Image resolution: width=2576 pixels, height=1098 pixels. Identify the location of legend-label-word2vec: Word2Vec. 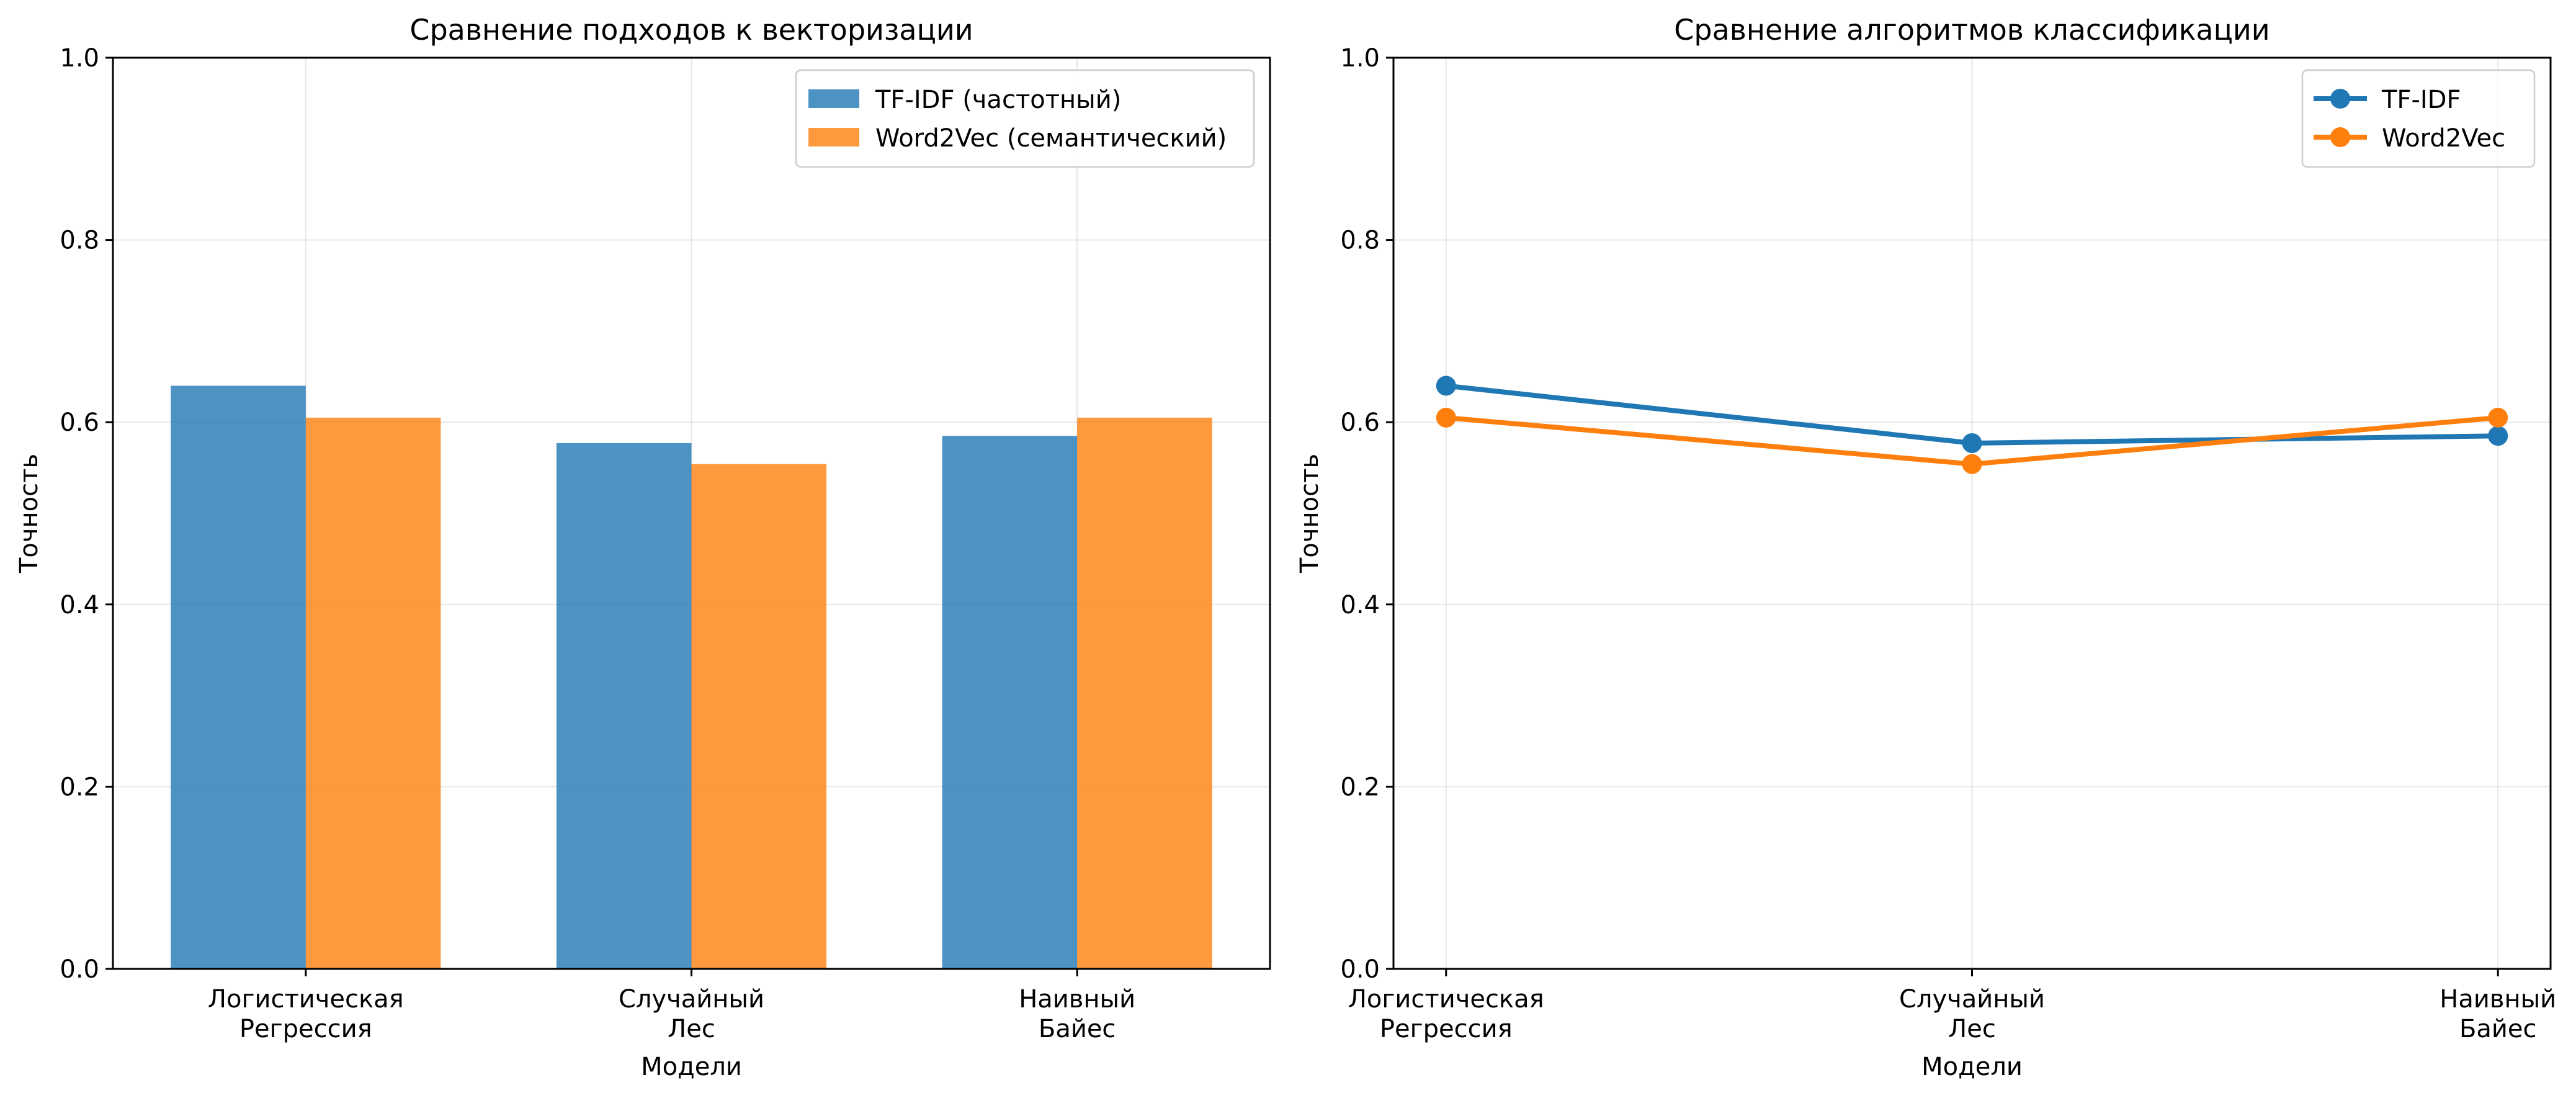
(2443, 138).